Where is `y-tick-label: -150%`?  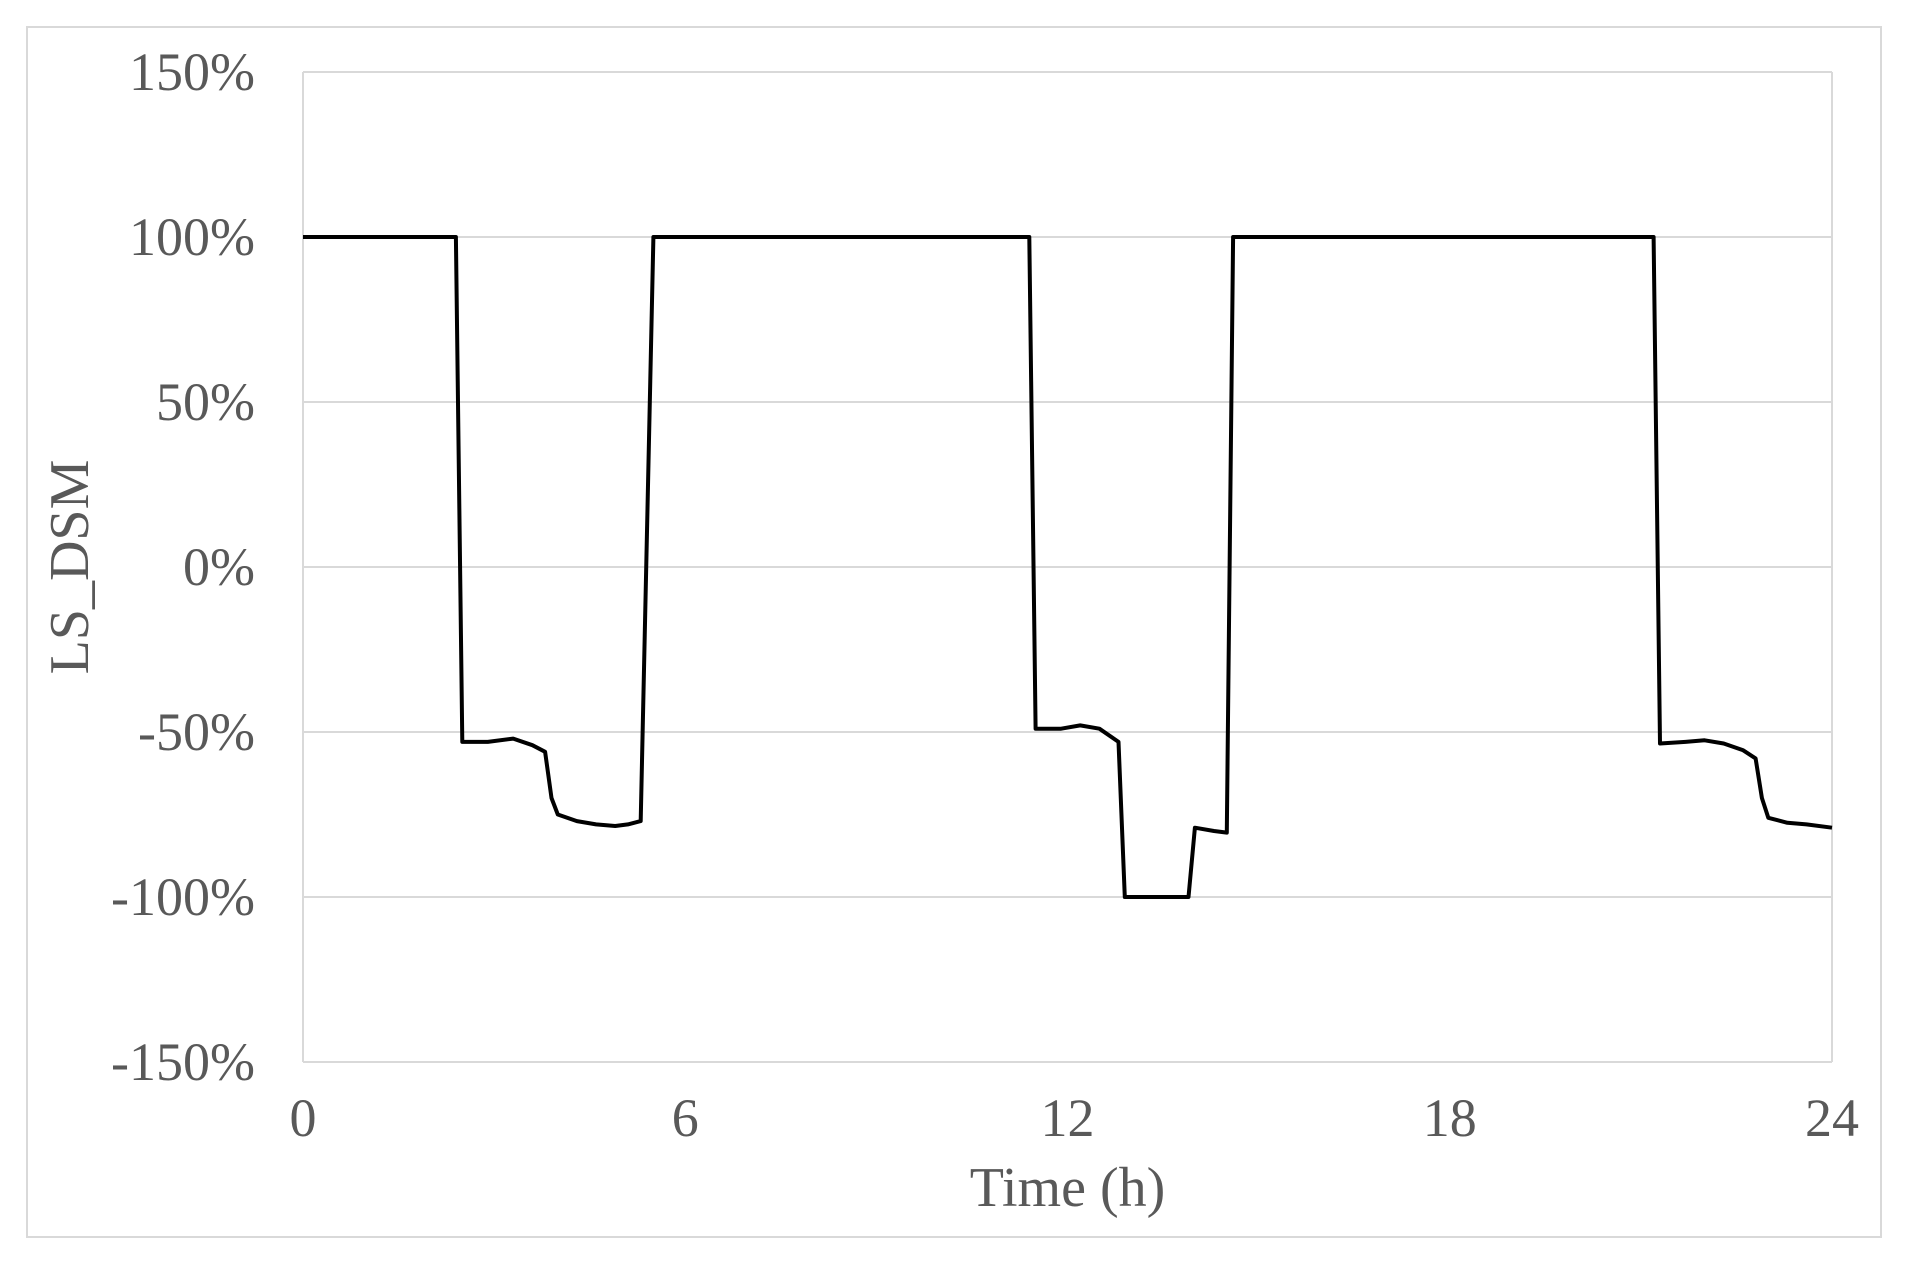
y-tick-label: -150% is located at coordinates (183, 1062).